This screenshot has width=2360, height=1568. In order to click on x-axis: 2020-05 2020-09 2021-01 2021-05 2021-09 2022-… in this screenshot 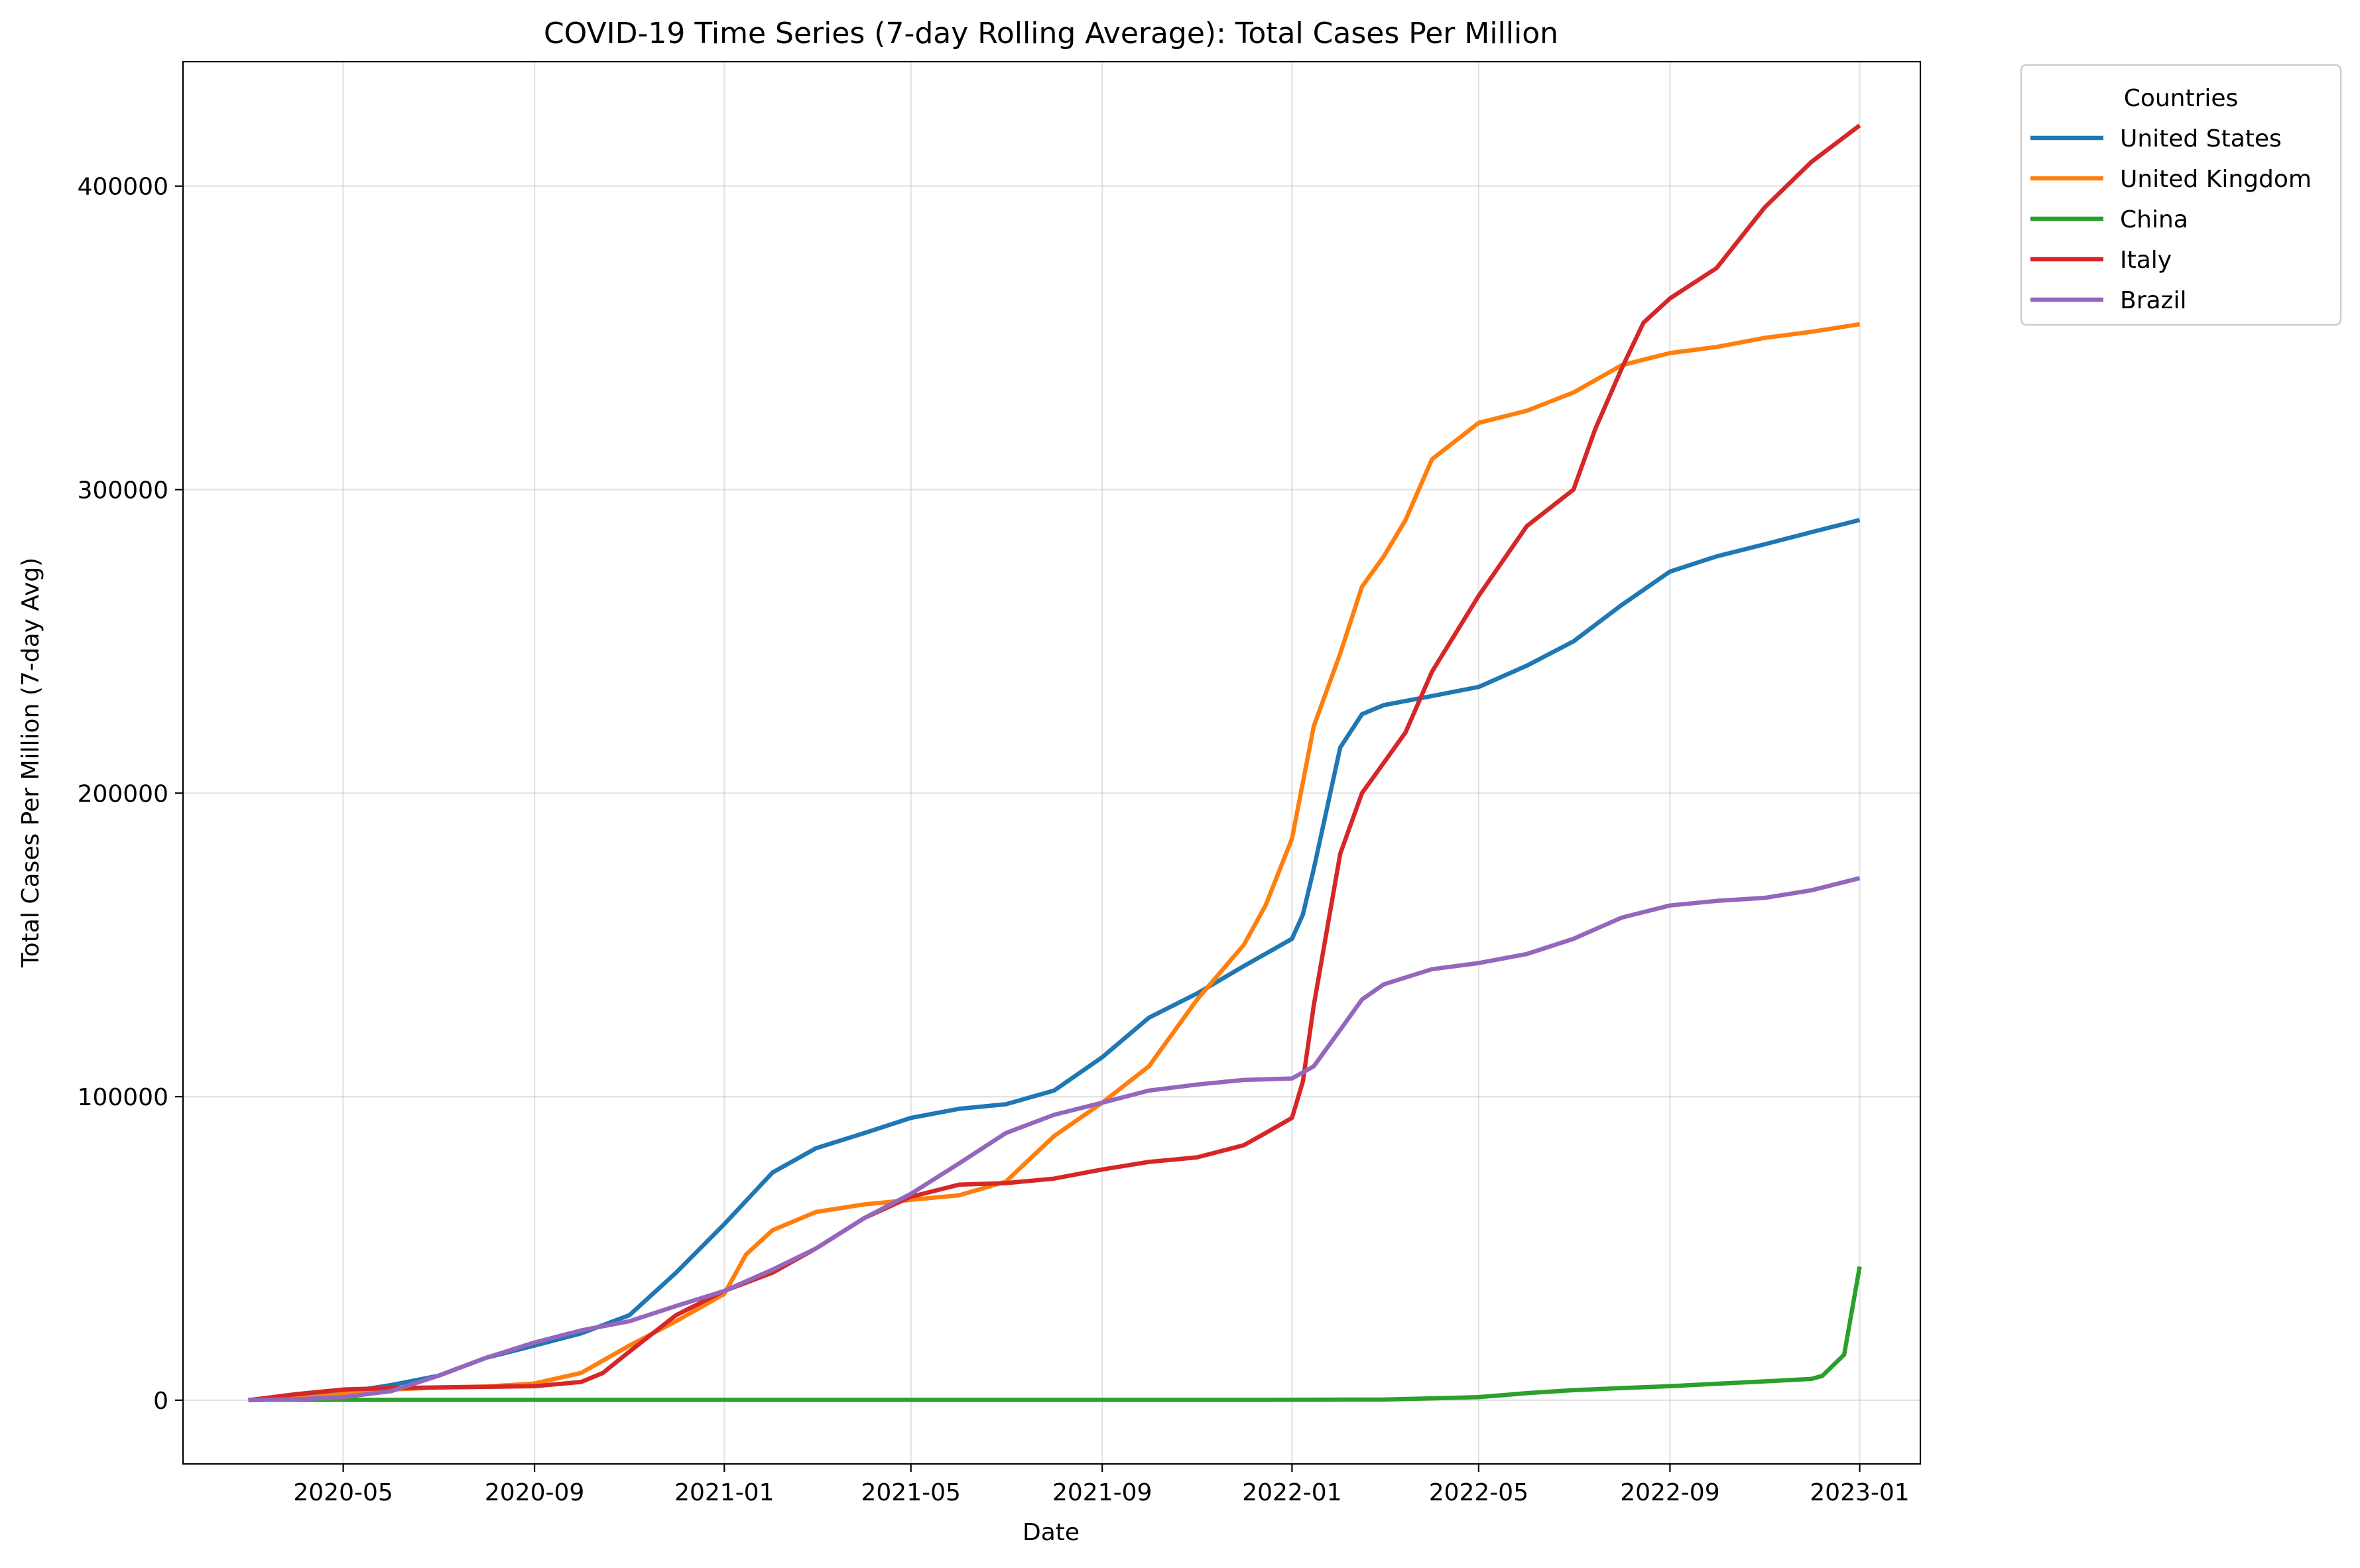, I will do `click(1101, 1485)`.